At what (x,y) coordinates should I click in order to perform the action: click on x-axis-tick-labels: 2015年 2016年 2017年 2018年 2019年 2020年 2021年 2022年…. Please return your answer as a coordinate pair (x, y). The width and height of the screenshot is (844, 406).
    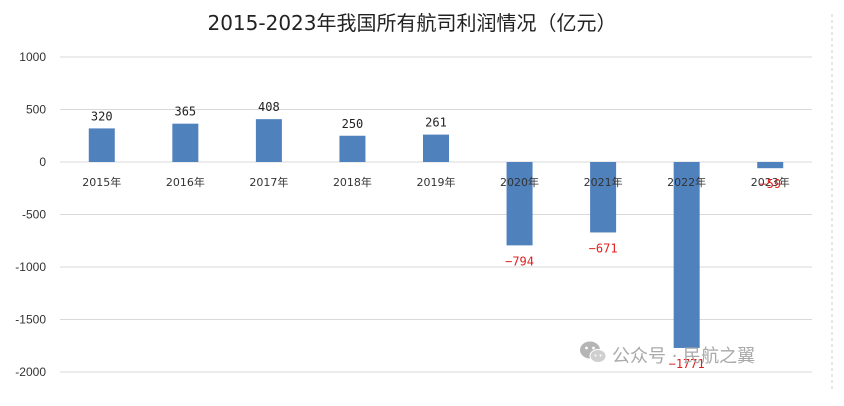
    Looking at the image, I should click on (435, 182).